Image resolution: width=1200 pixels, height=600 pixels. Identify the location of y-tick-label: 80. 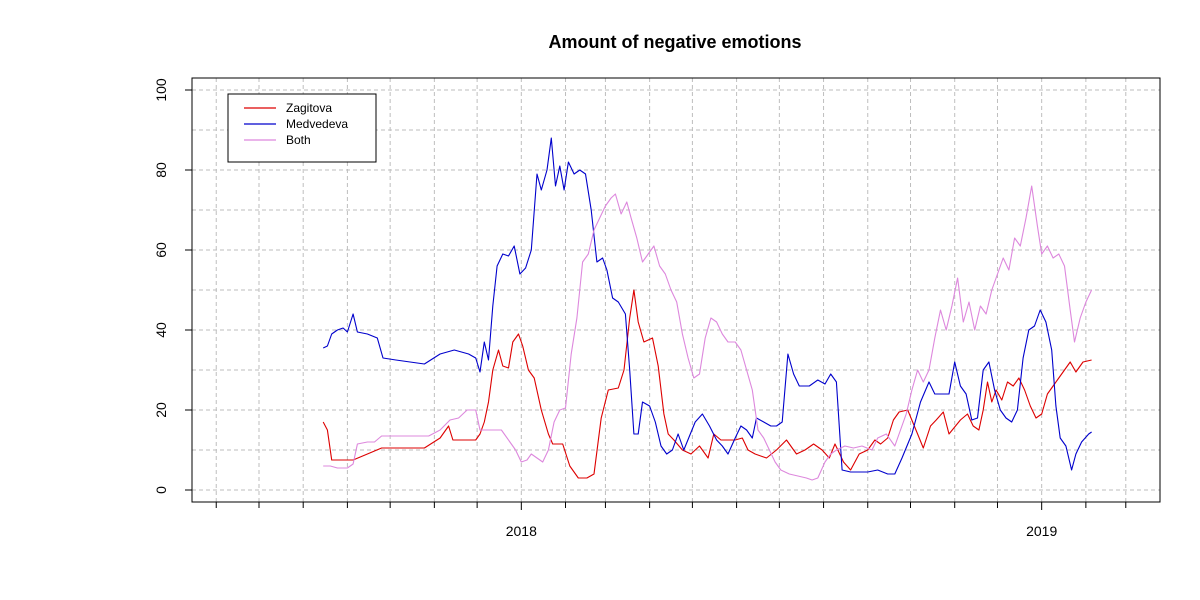
(161, 170).